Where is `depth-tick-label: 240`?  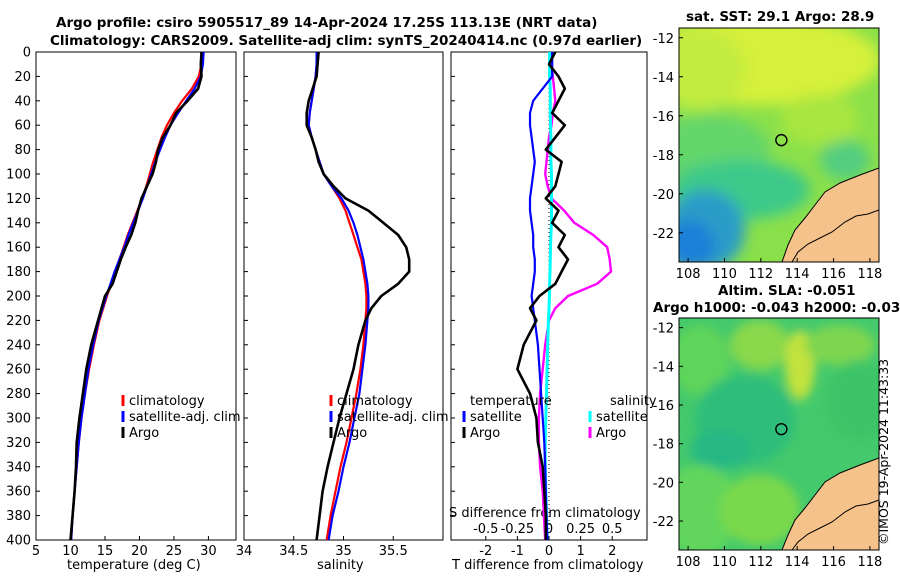 depth-tick-label: 240 is located at coordinates (18, 345).